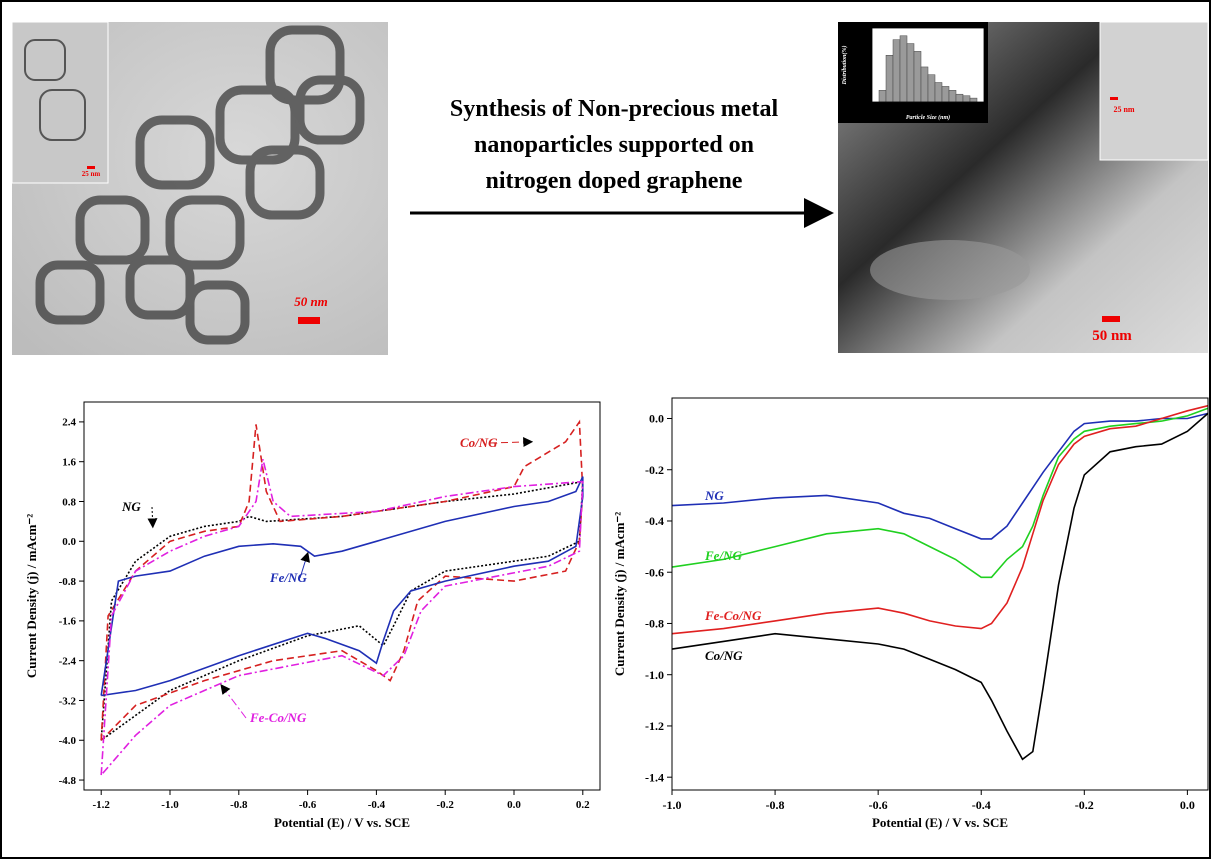  What do you see at coordinates (68, 662) in the screenshot?
I see `y-tick-label: -2.4` at bounding box center [68, 662].